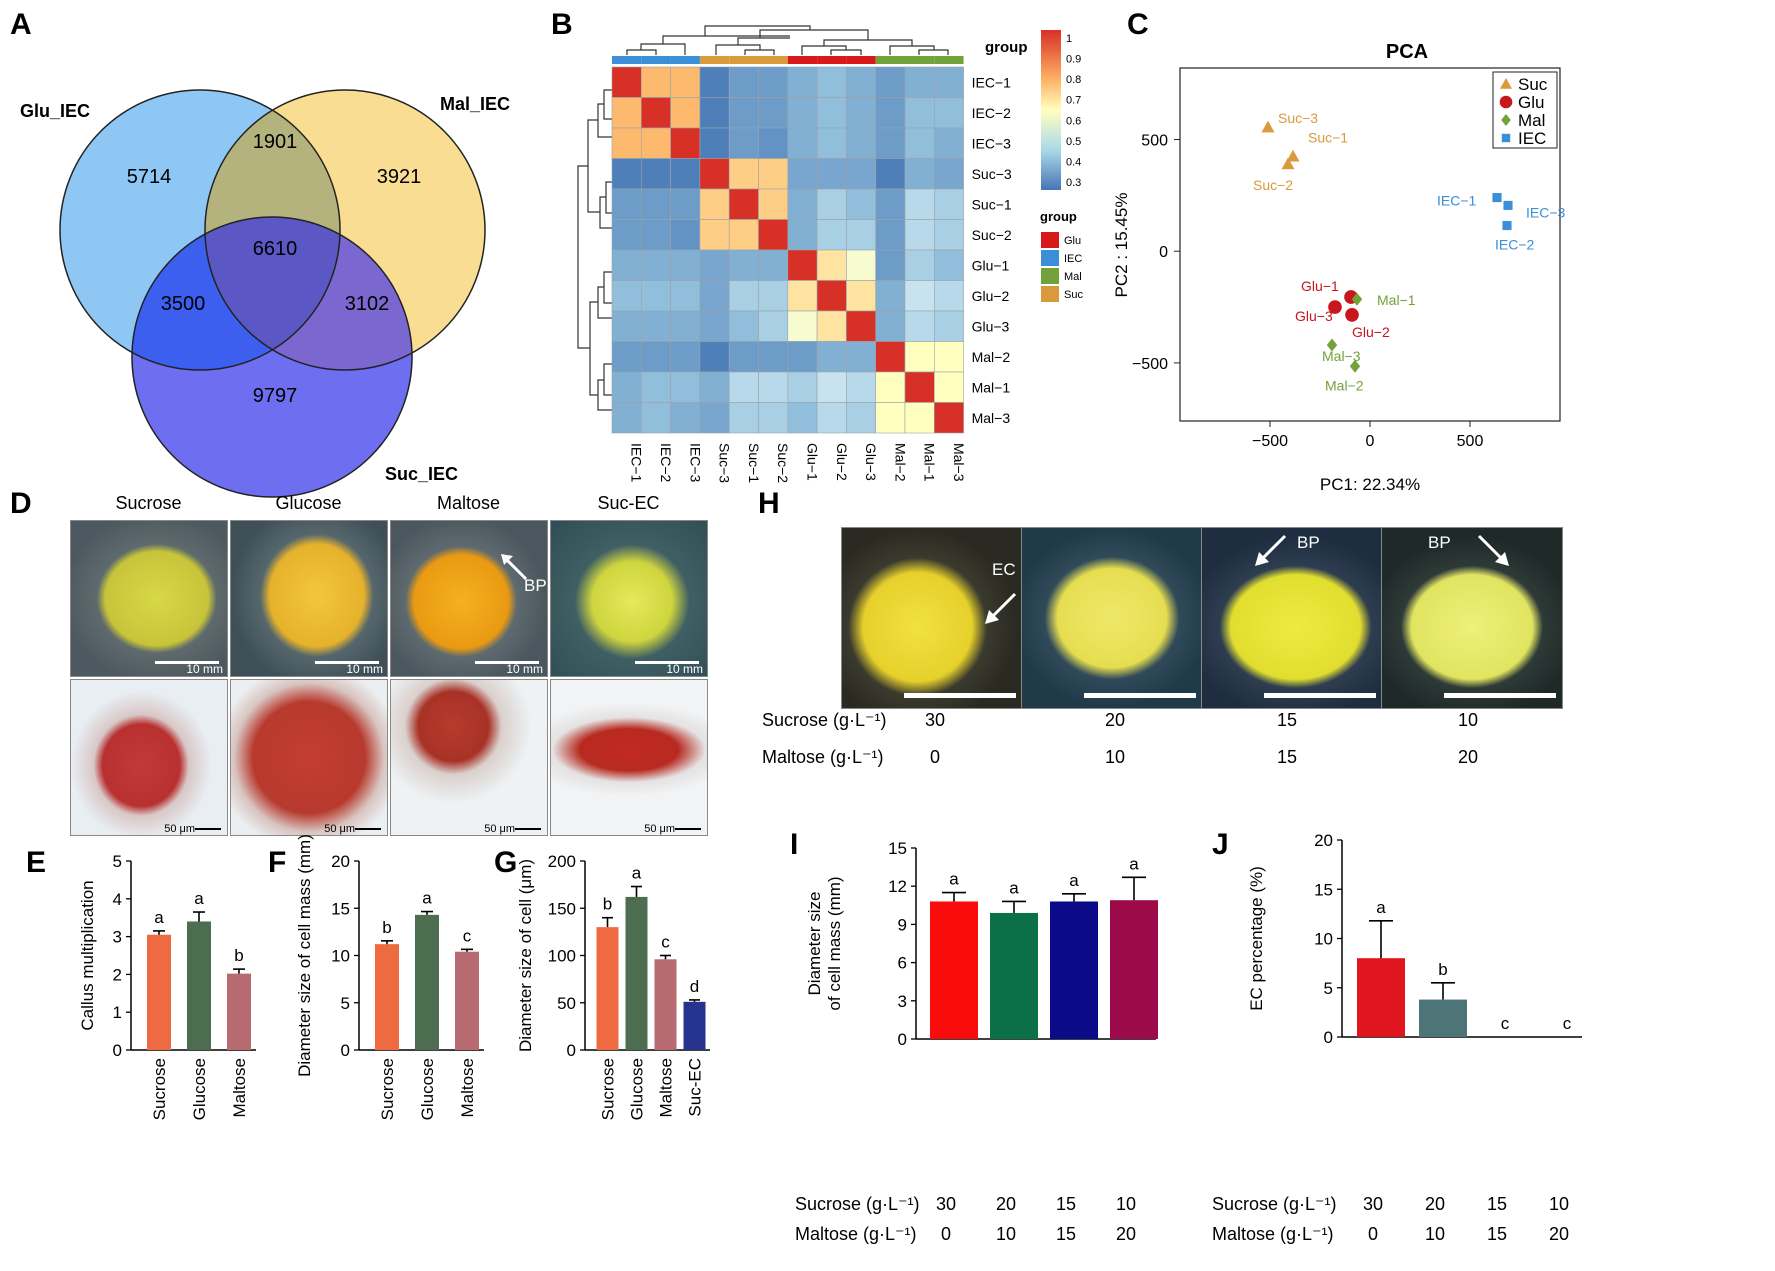 The image size is (1775, 1271). I want to click on panel-h-maltose-label: Maltose (g·L⁻¹), so click(823, 757).